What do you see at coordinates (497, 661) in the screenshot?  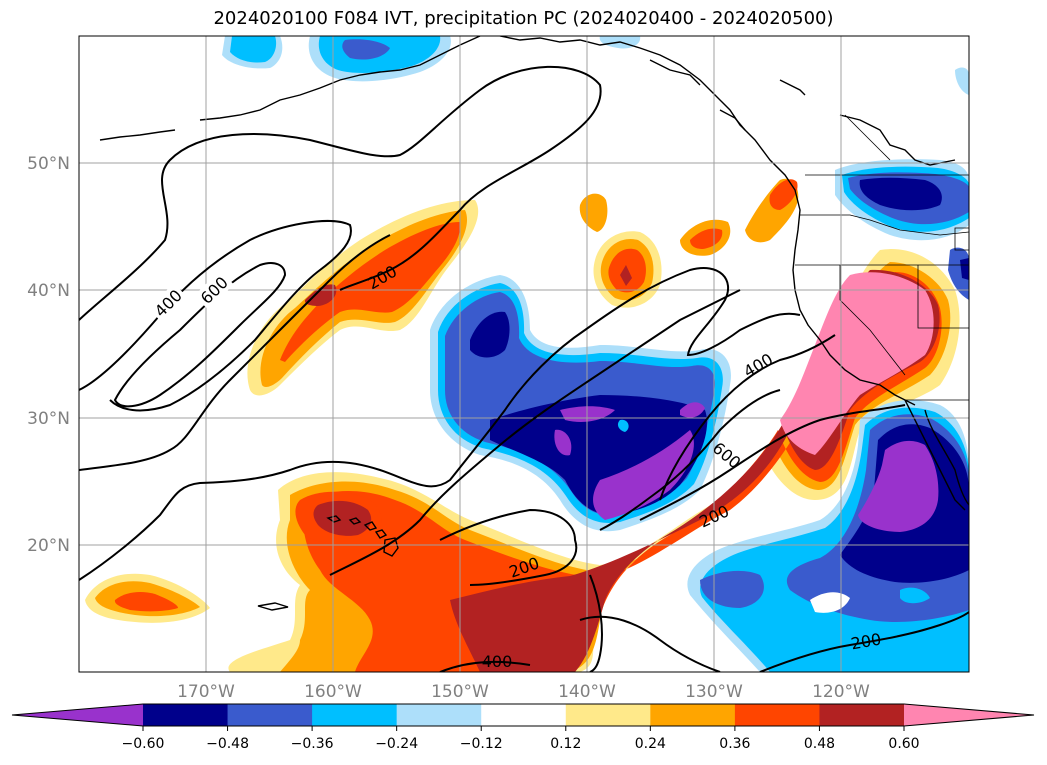 I see `ivt-label-400-south: 400` at bounding box center [497, 661].